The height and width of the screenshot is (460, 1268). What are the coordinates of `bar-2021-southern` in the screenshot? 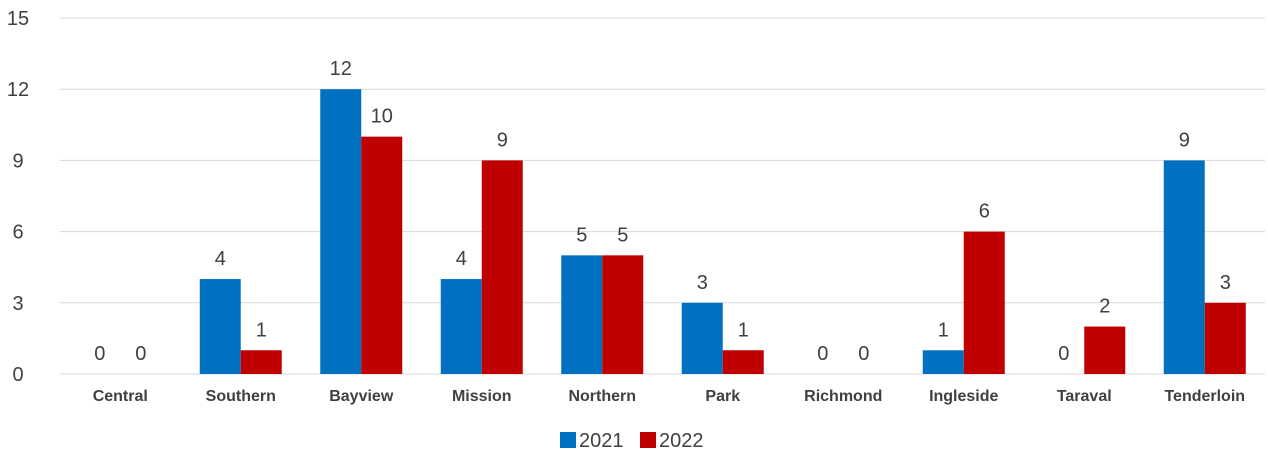 It's located at (220, 326).